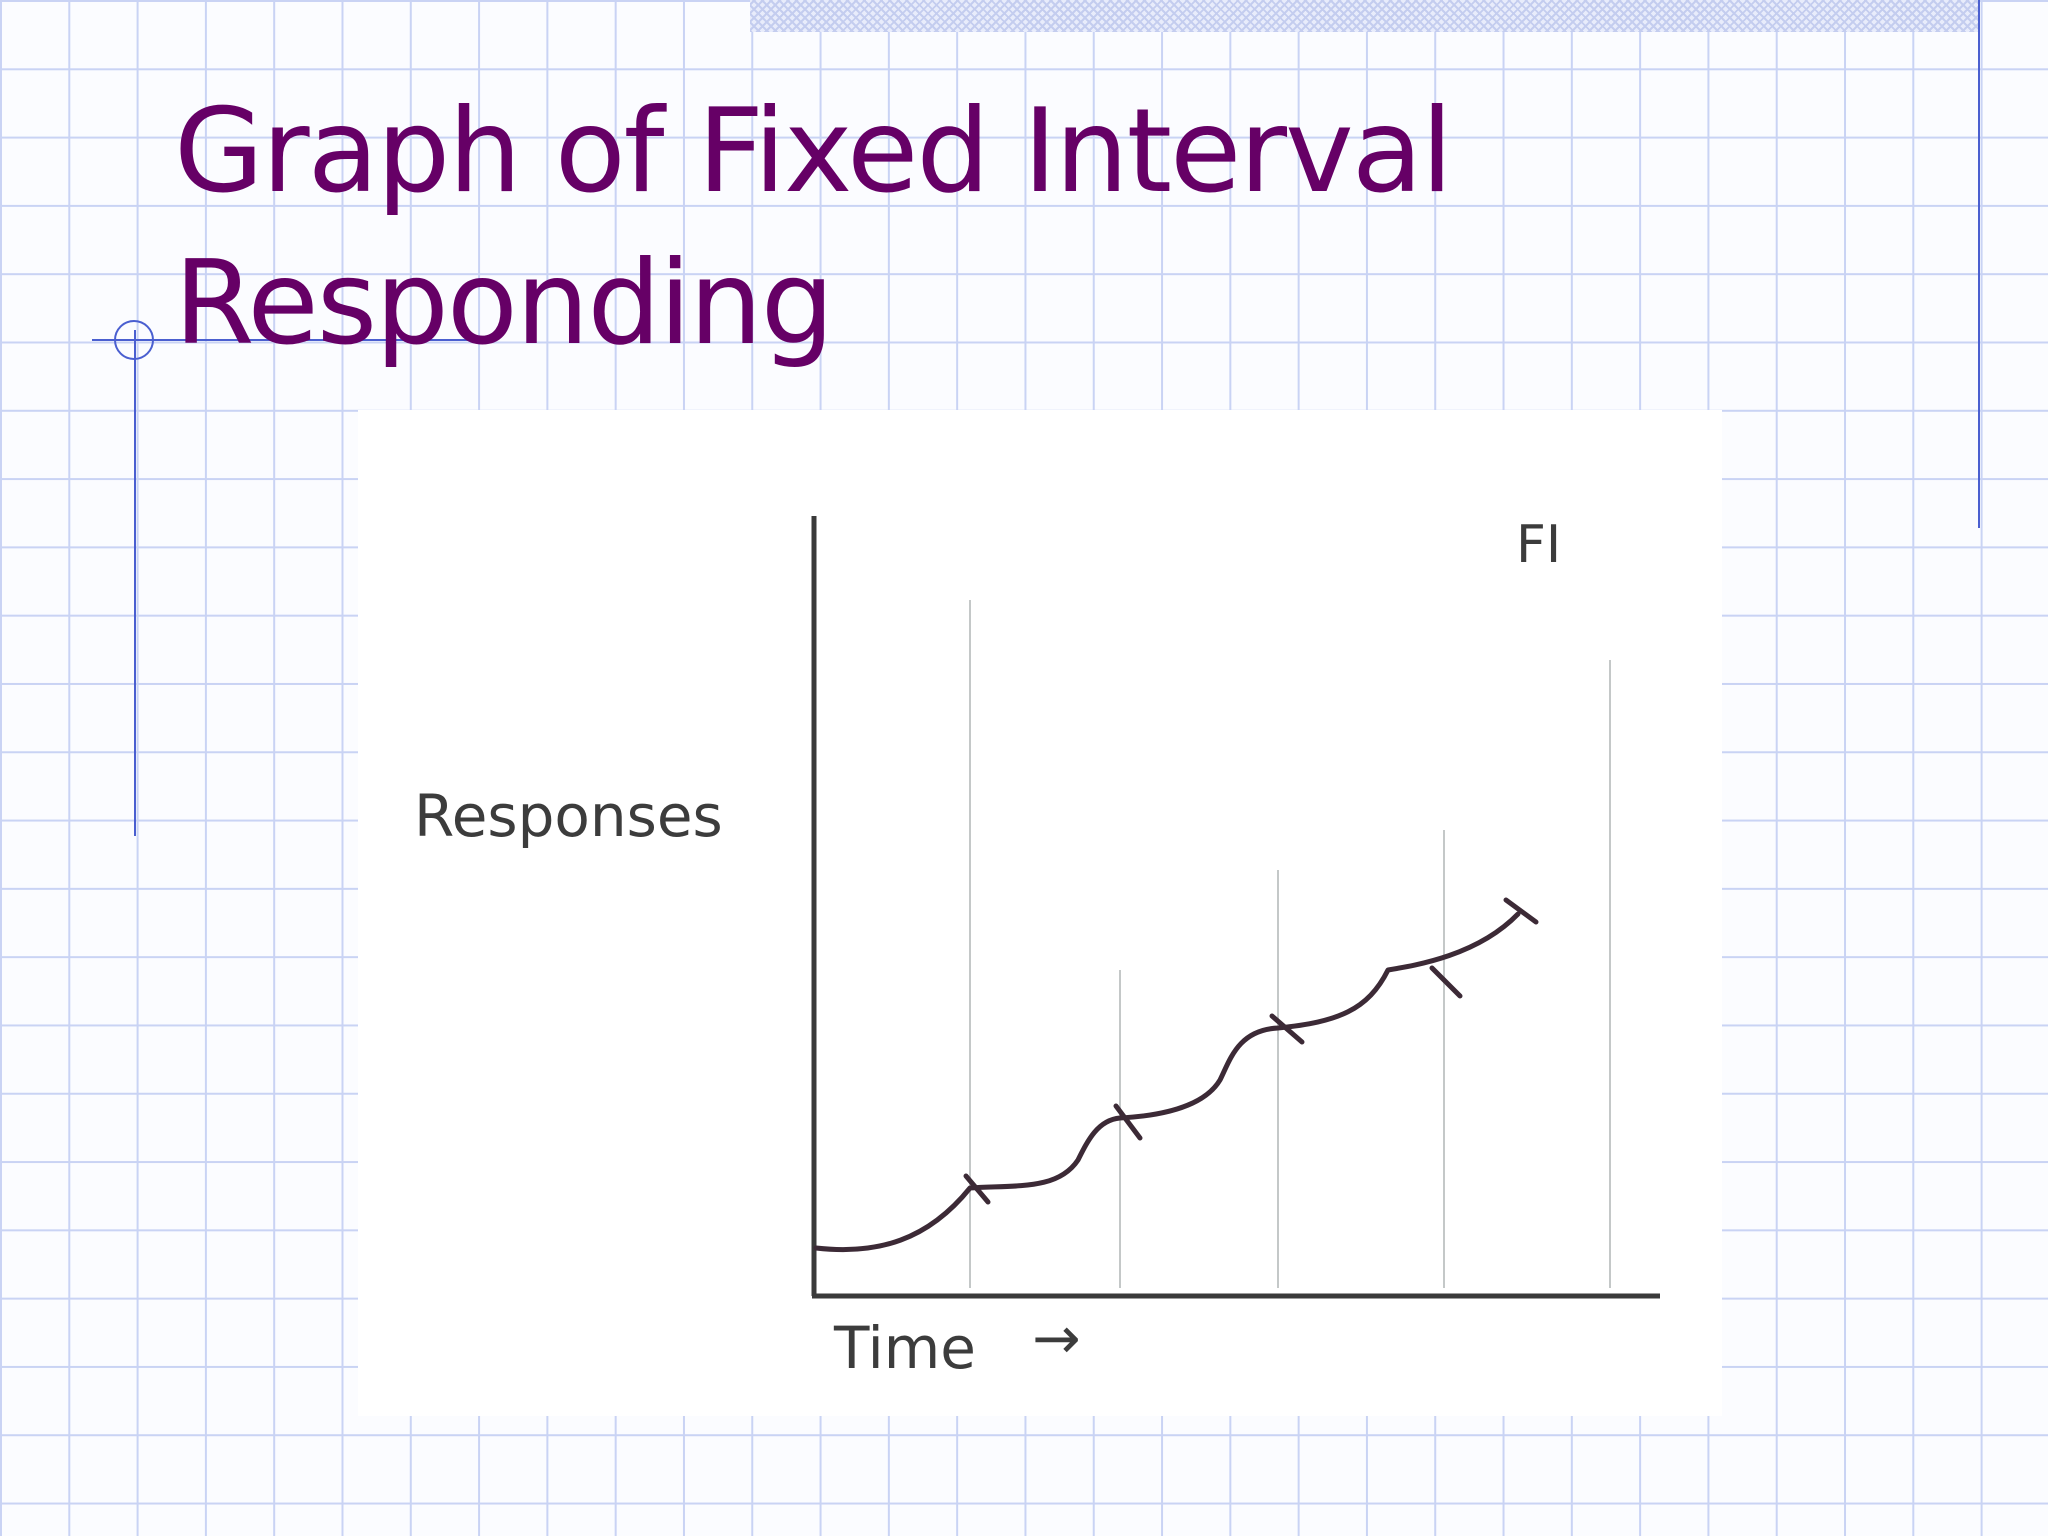  What do you see at coordinates (1251, 1051) in the screenshot?
I see `reinforcement-marks` at bounding box center [1251, 1051].